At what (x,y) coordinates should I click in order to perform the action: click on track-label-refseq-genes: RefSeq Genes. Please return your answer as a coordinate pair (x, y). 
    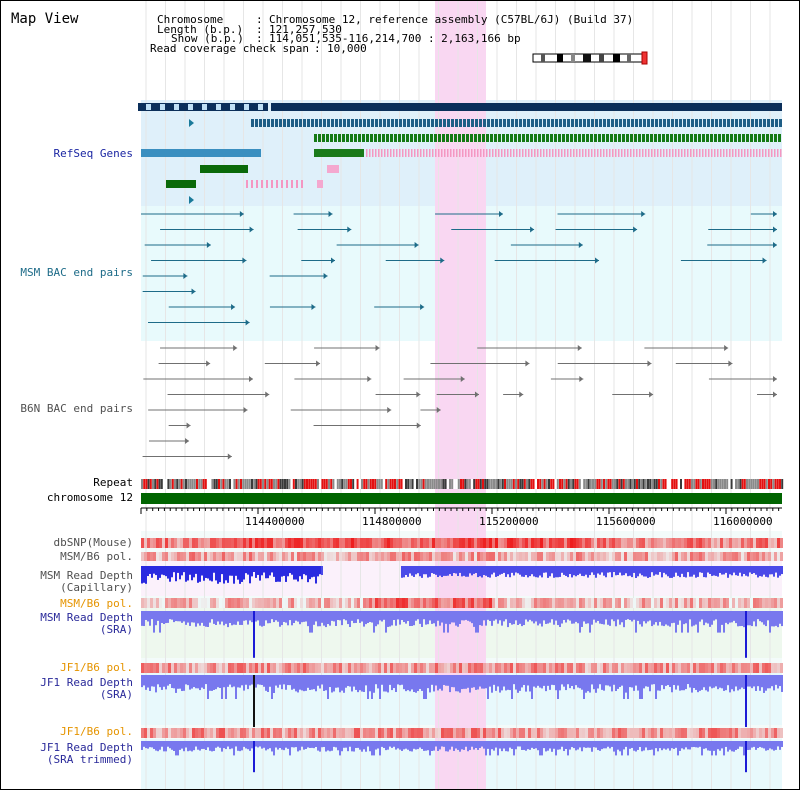
    Looking at the image, I should click on (93, 153).